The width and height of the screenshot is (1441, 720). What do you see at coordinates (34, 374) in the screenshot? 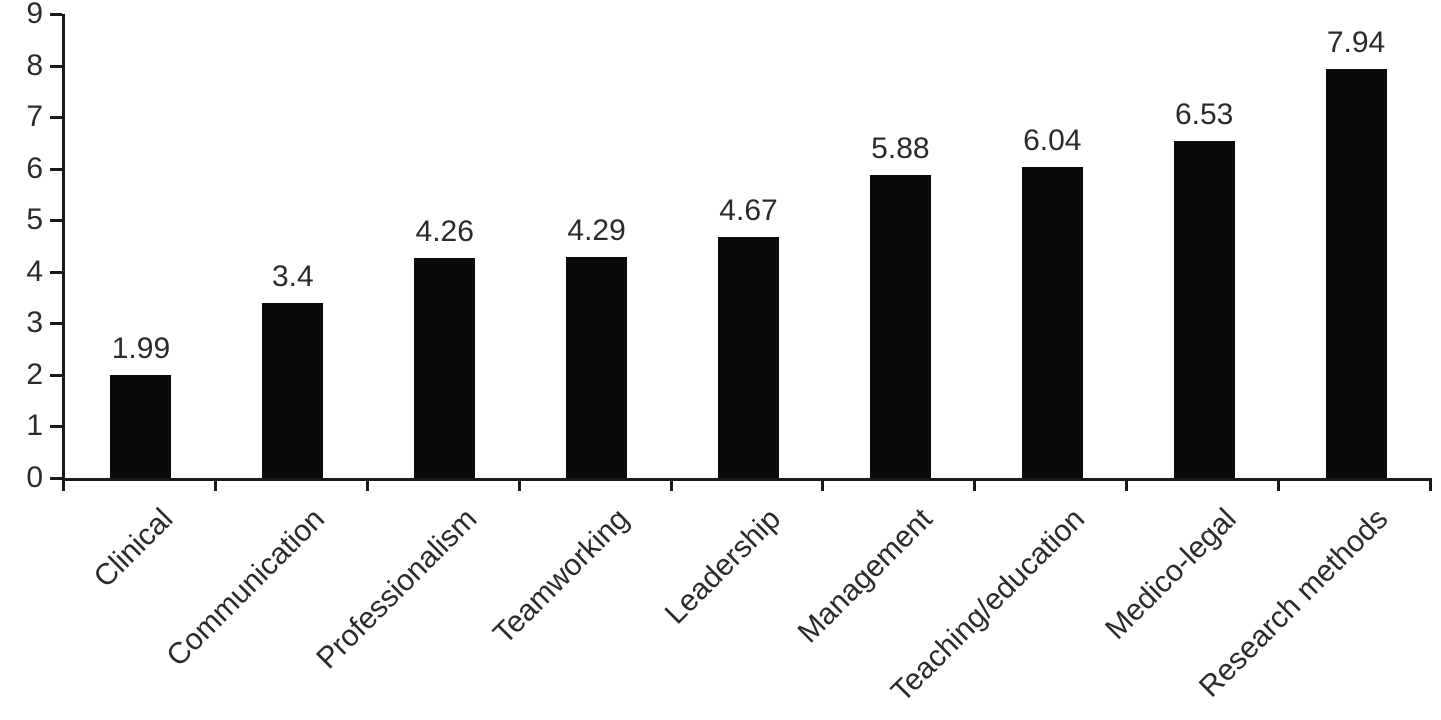
I see `y-tick-label: 2` at bounding box center [34, 374].